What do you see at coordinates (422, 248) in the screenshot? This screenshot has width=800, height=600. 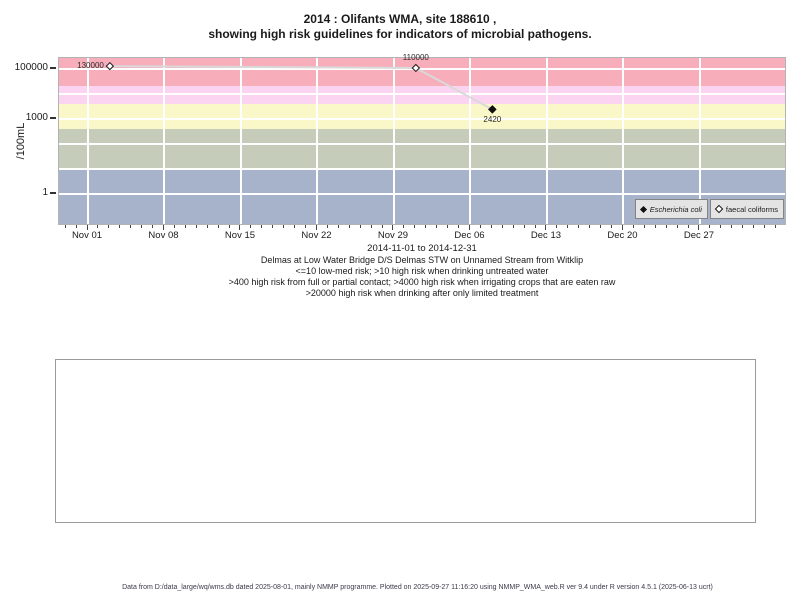 I see `x-axis-title: 2014-11-01 to 2014-12-31` at bounding box center [422, 248].